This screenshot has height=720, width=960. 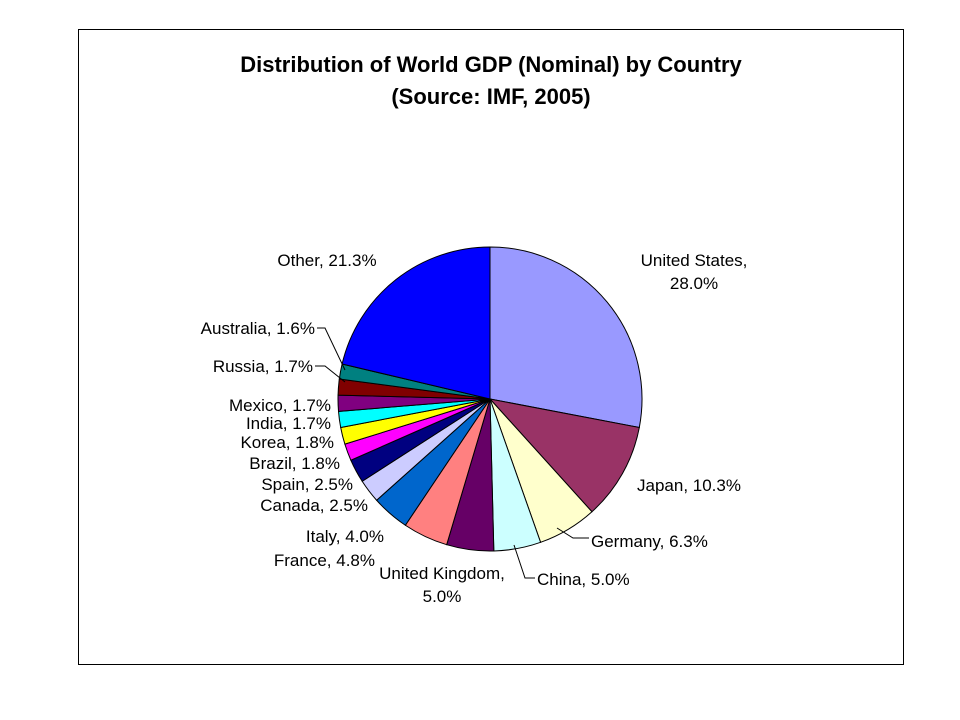 I want to click on slice-label-line: Australia, 1.6%, so click(x=258, y=328).